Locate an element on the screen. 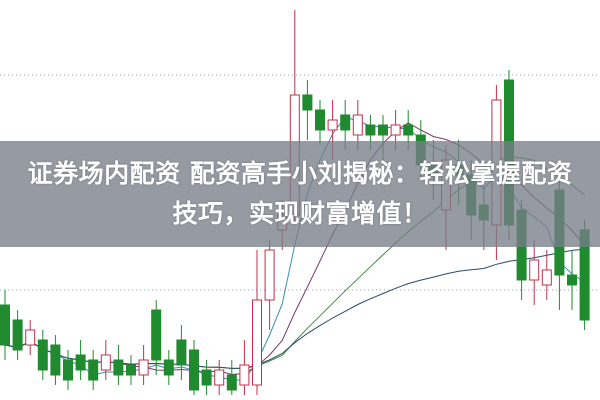 This screenshot has height=400, width=600. banner-title-line-2: 技巧，实现财富增值！ is located at coordinates (300, 213).